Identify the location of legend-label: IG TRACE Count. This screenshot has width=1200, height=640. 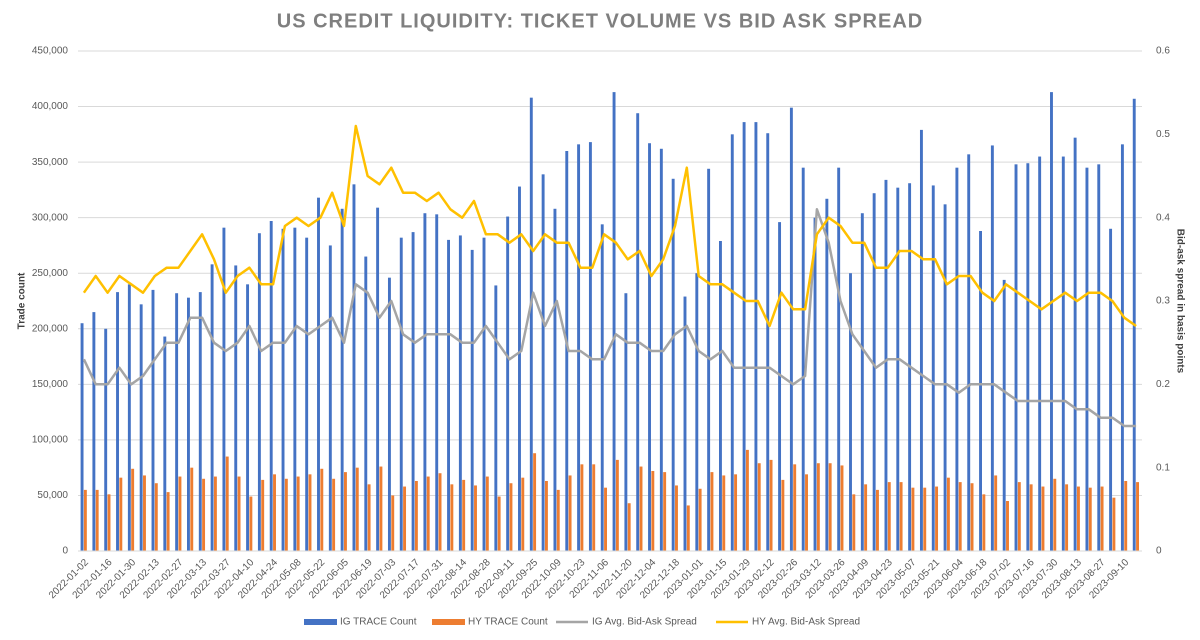
(378, 622).